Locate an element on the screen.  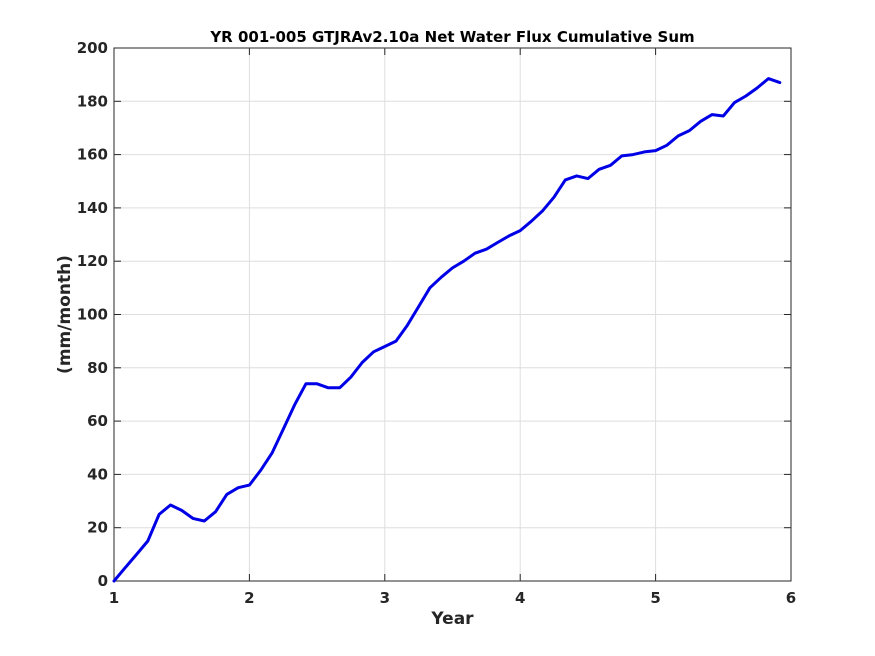
y-tick-label: 40 is located at coordinates (97, 474).